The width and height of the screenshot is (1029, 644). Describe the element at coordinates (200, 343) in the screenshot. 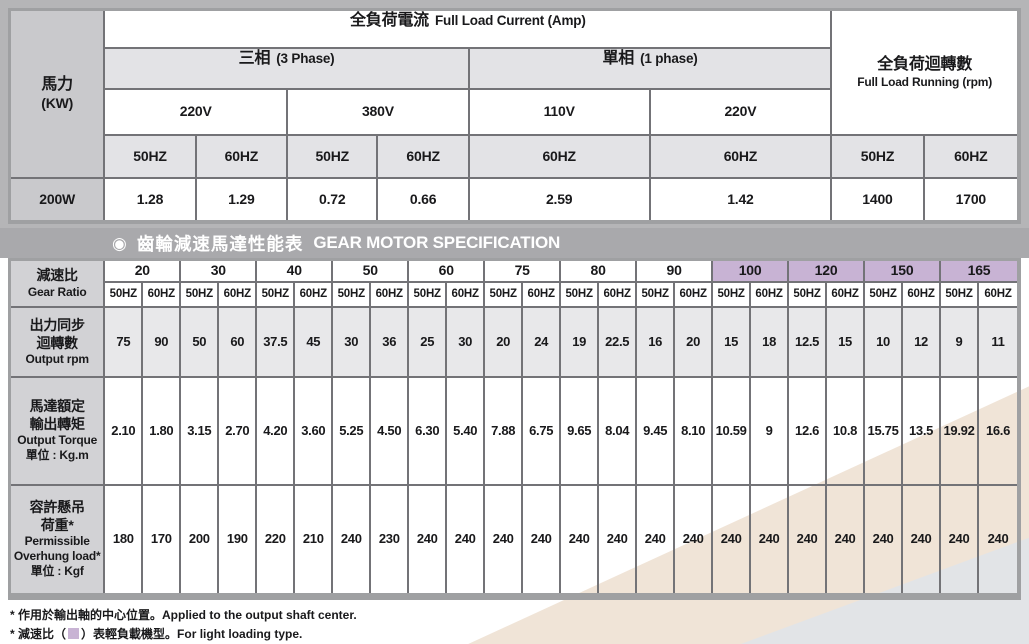

I see `output-rpm-value: 50` at that location.